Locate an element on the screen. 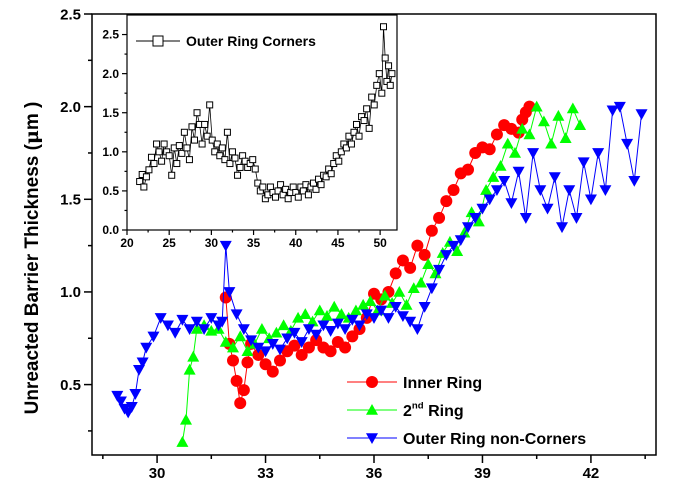 This screenshot has width=691, height=499. x-tick-label: 45 is located at coordinates (338, 243).